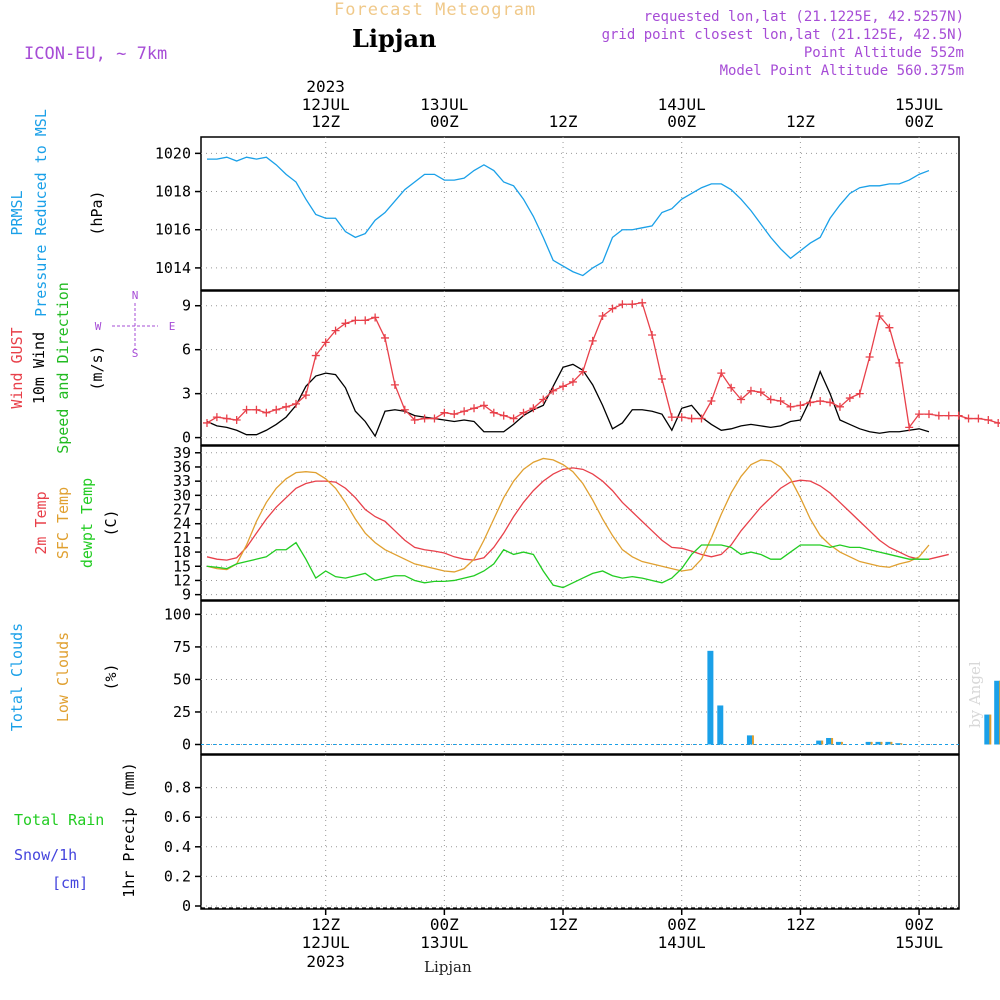 This screenshot has width=1000, height=1000. Describe the element at coordinates (325, 961) in the screenshot. I see `bottom-year-label: 2023` at that location.